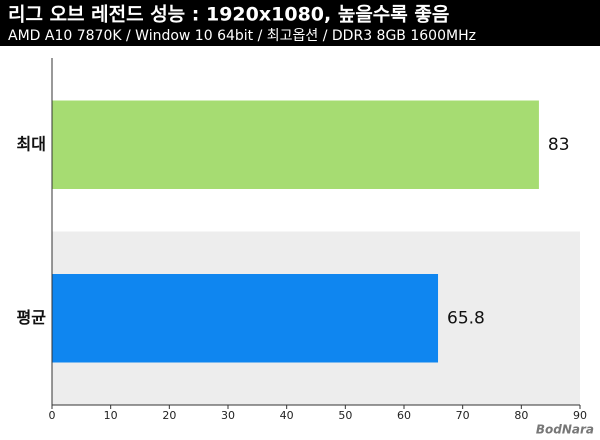 This screenshot has width=600, height=440. Describe the element at coordinates (466, 318) in the screenshot. I see `value-label: 65.8` at that location.